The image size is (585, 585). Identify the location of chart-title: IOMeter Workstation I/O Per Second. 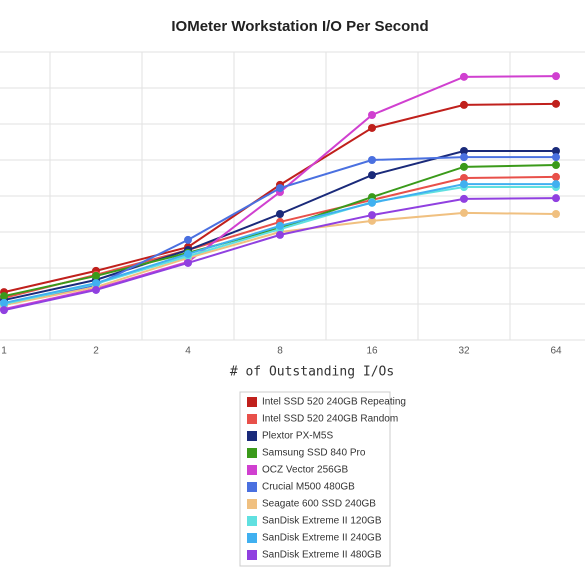
(299, 26).